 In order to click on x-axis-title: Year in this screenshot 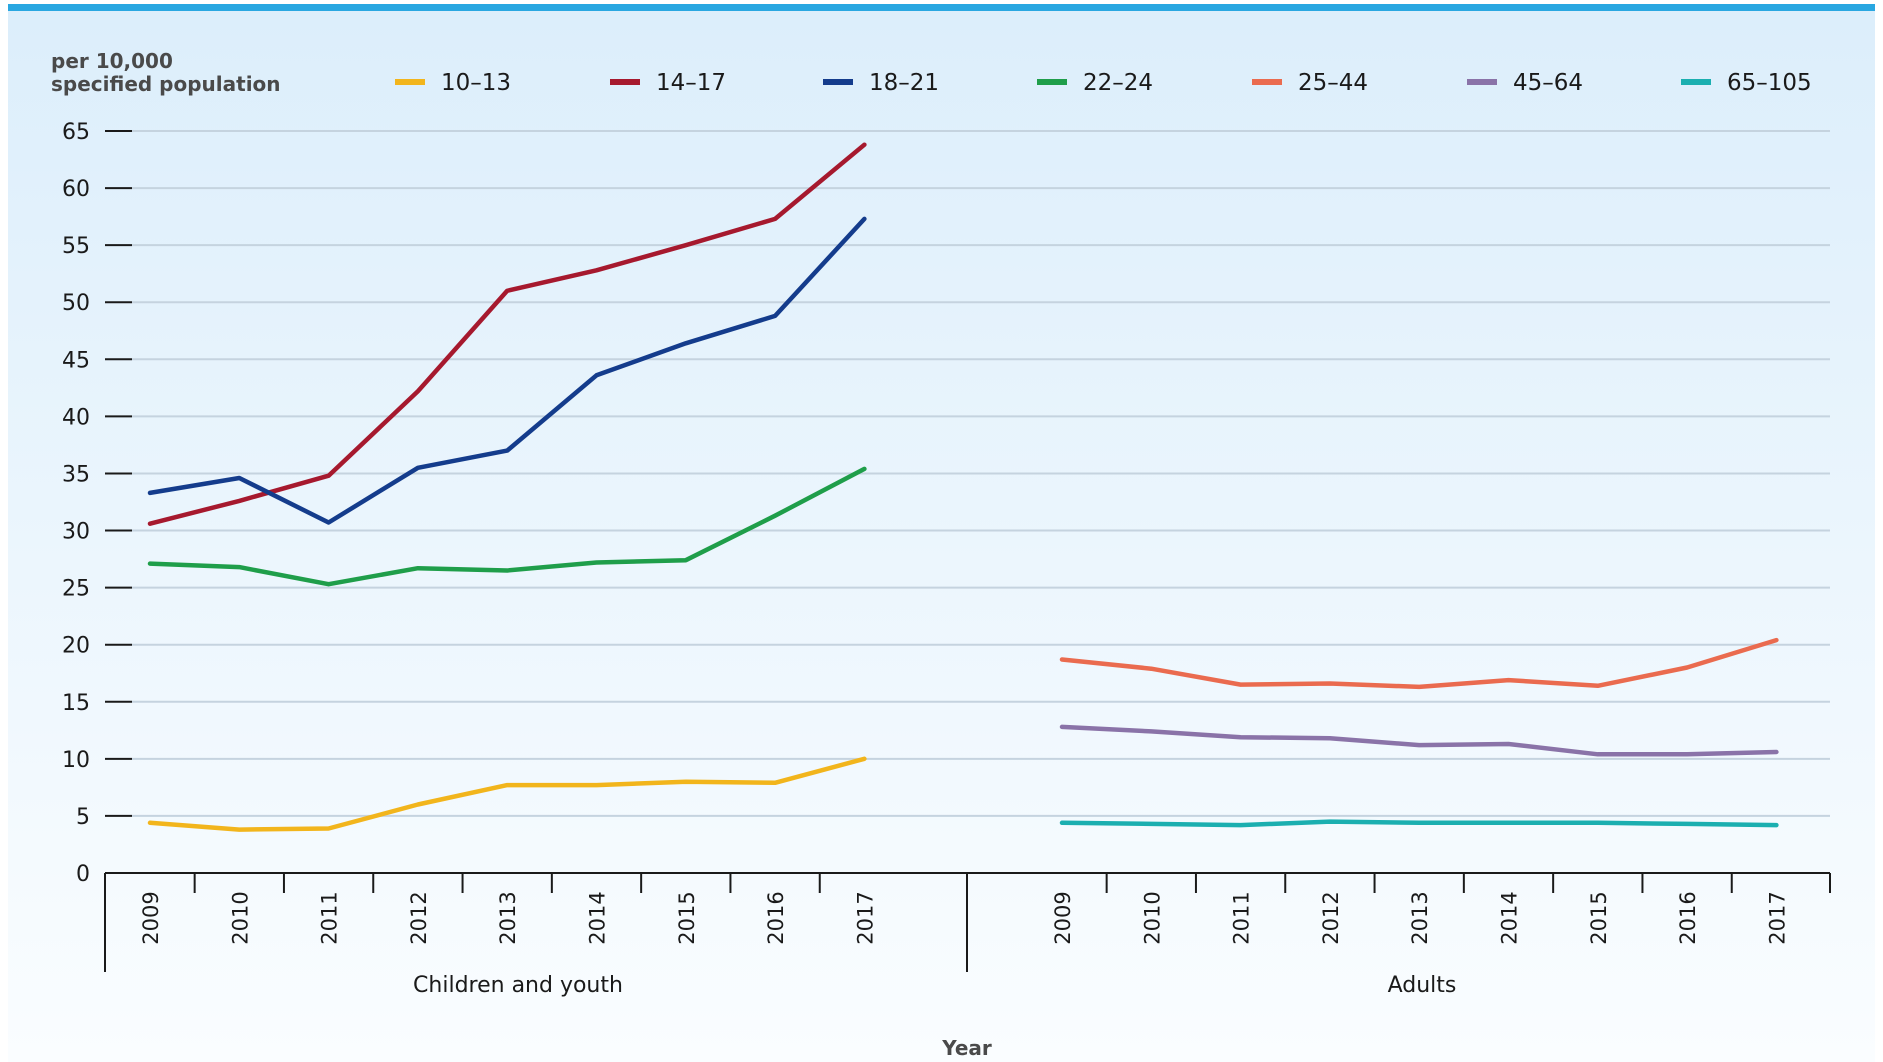, I will do `click(966, 1048)`.